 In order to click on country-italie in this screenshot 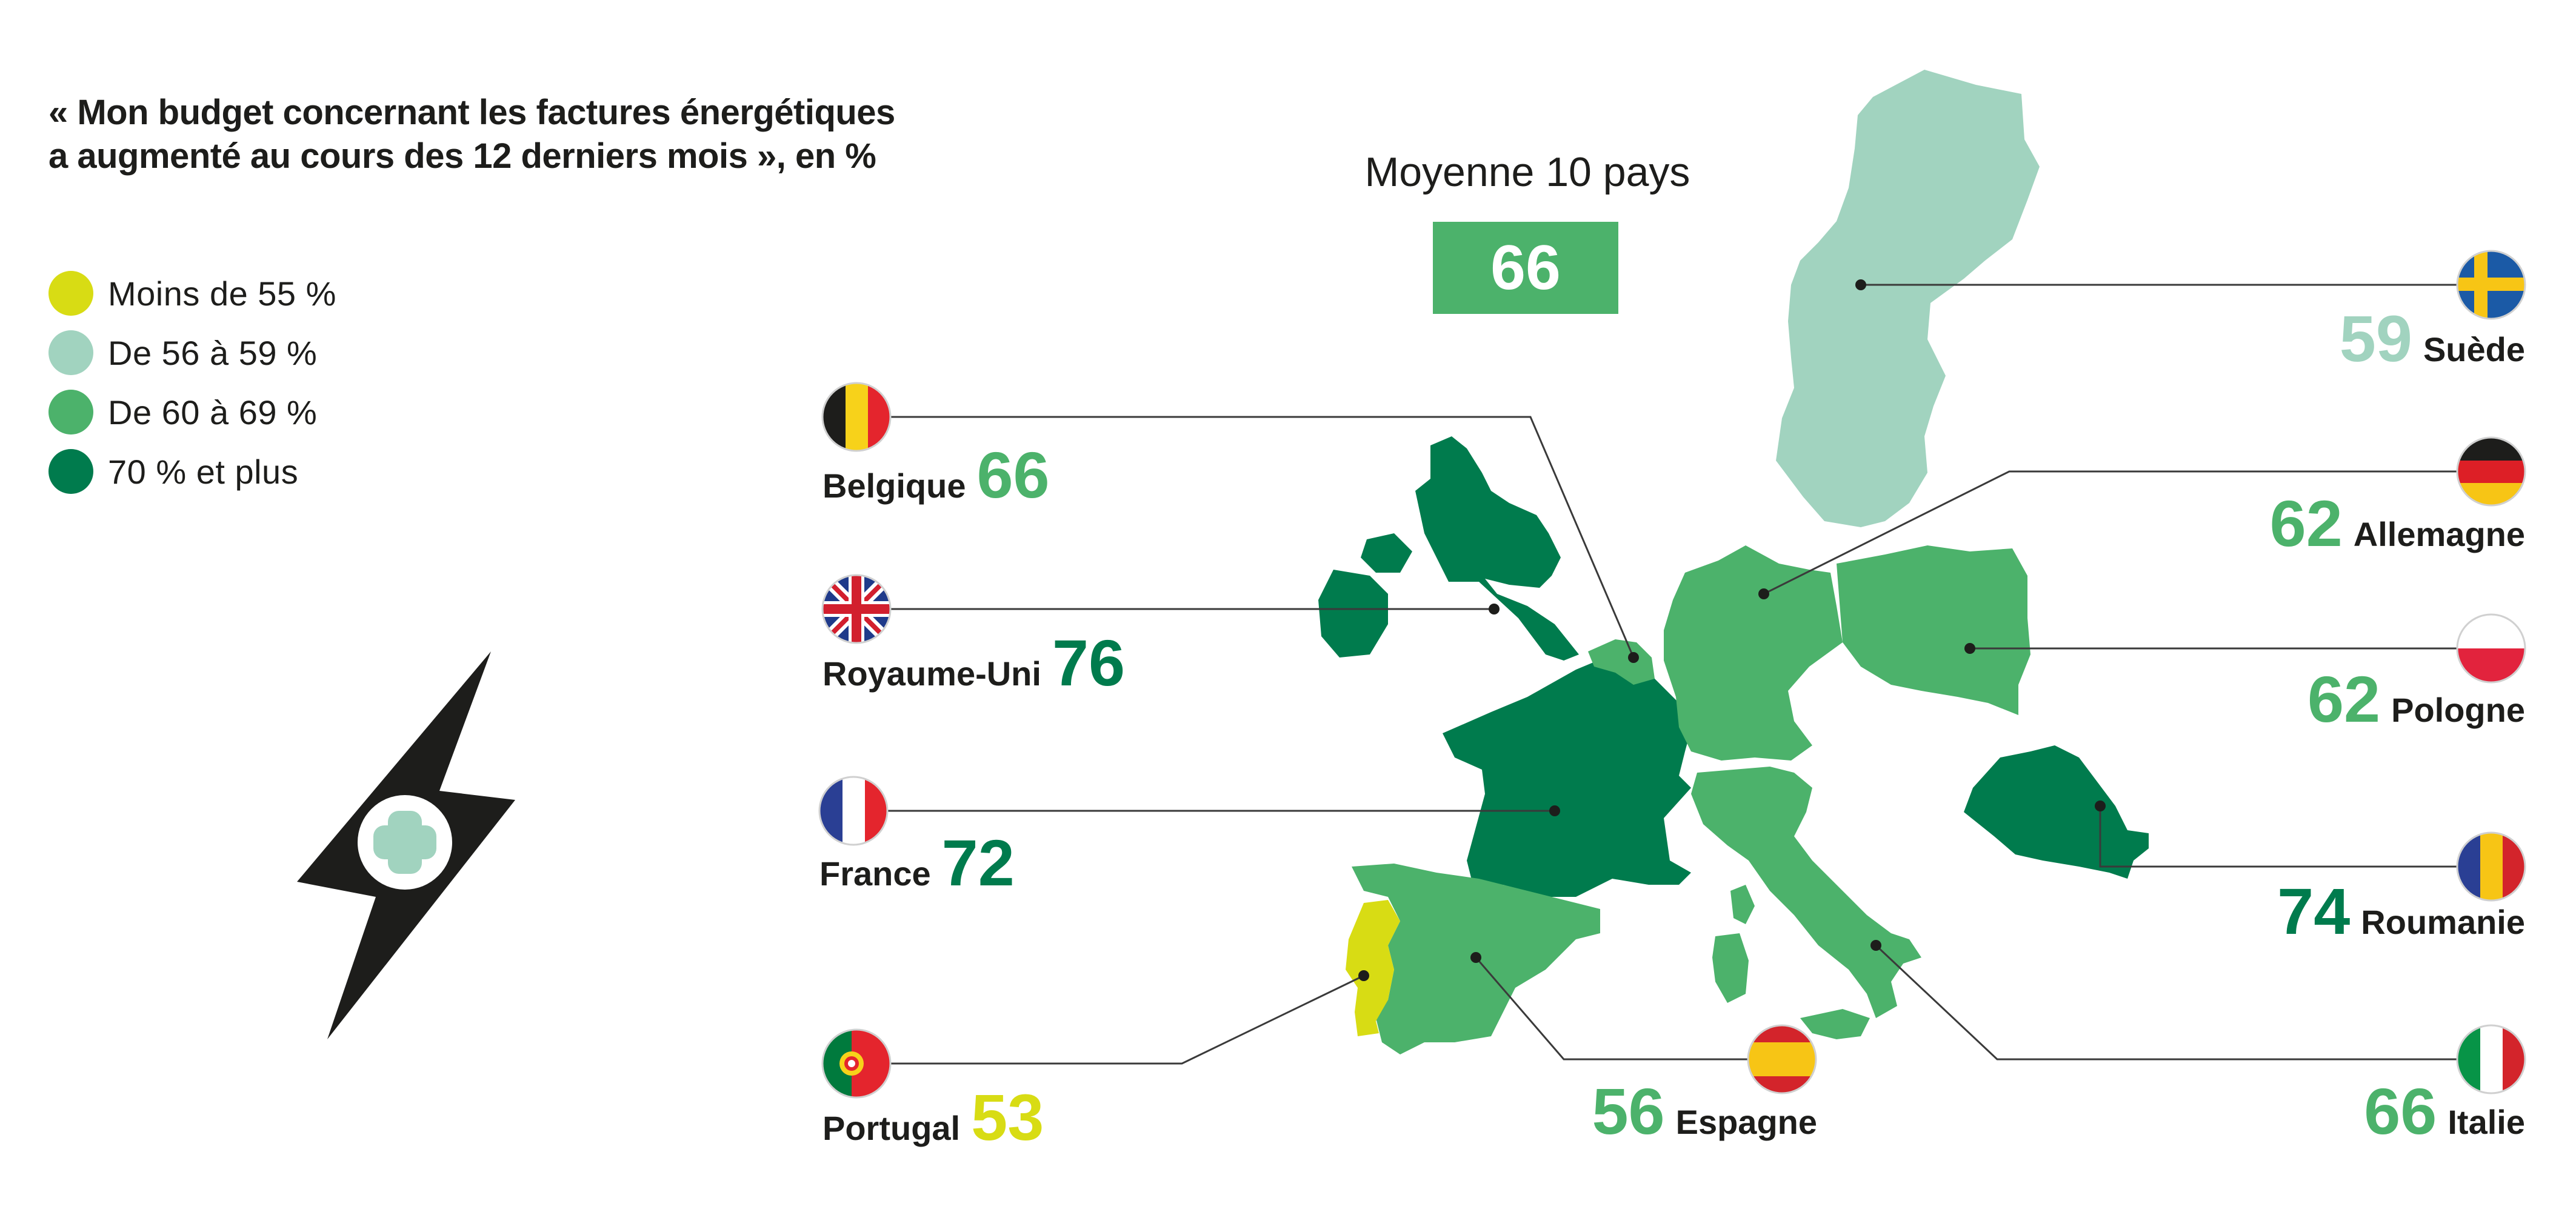, I will do `click(1806, 892)`.